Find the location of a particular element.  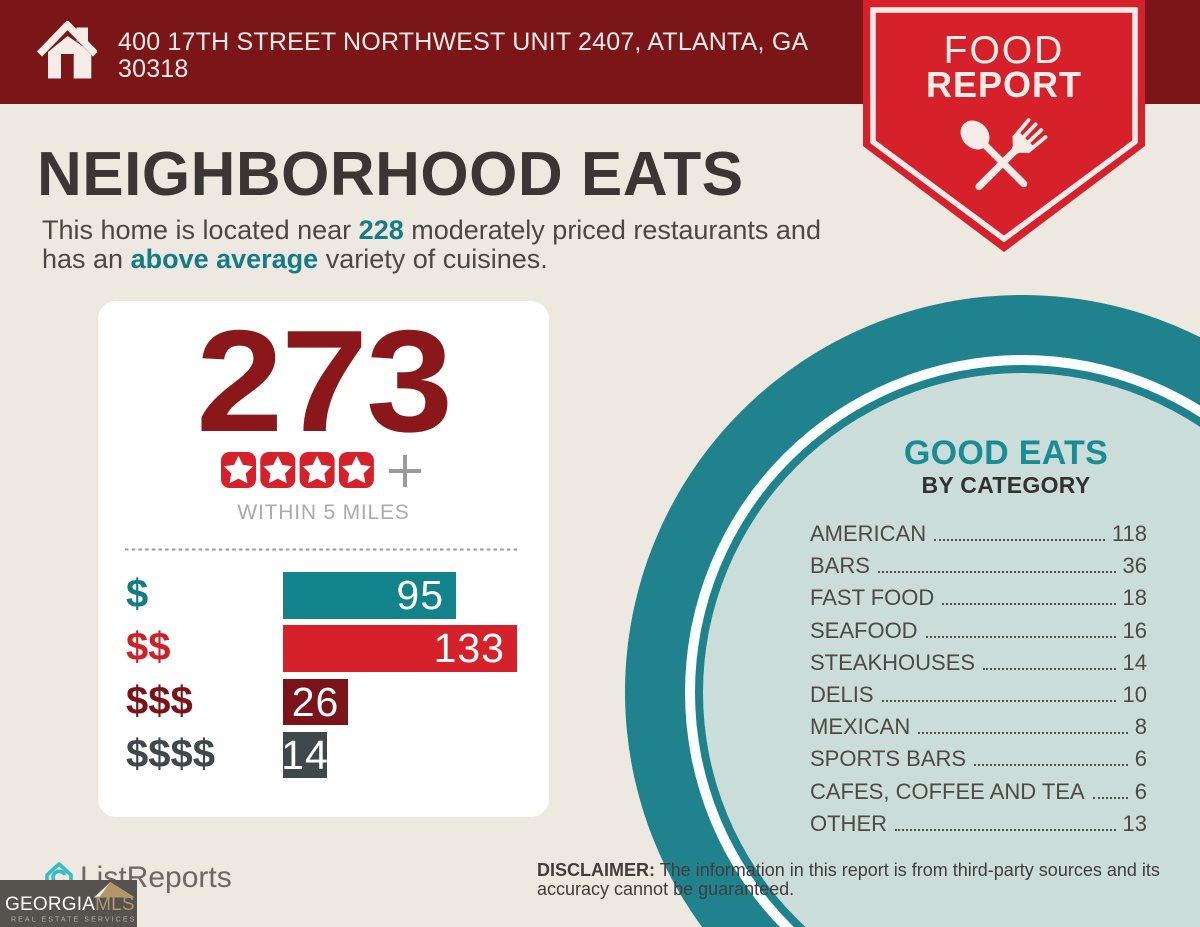

svg-text: REAL ESTATE SERVICES is located at coordinates (73, 920).